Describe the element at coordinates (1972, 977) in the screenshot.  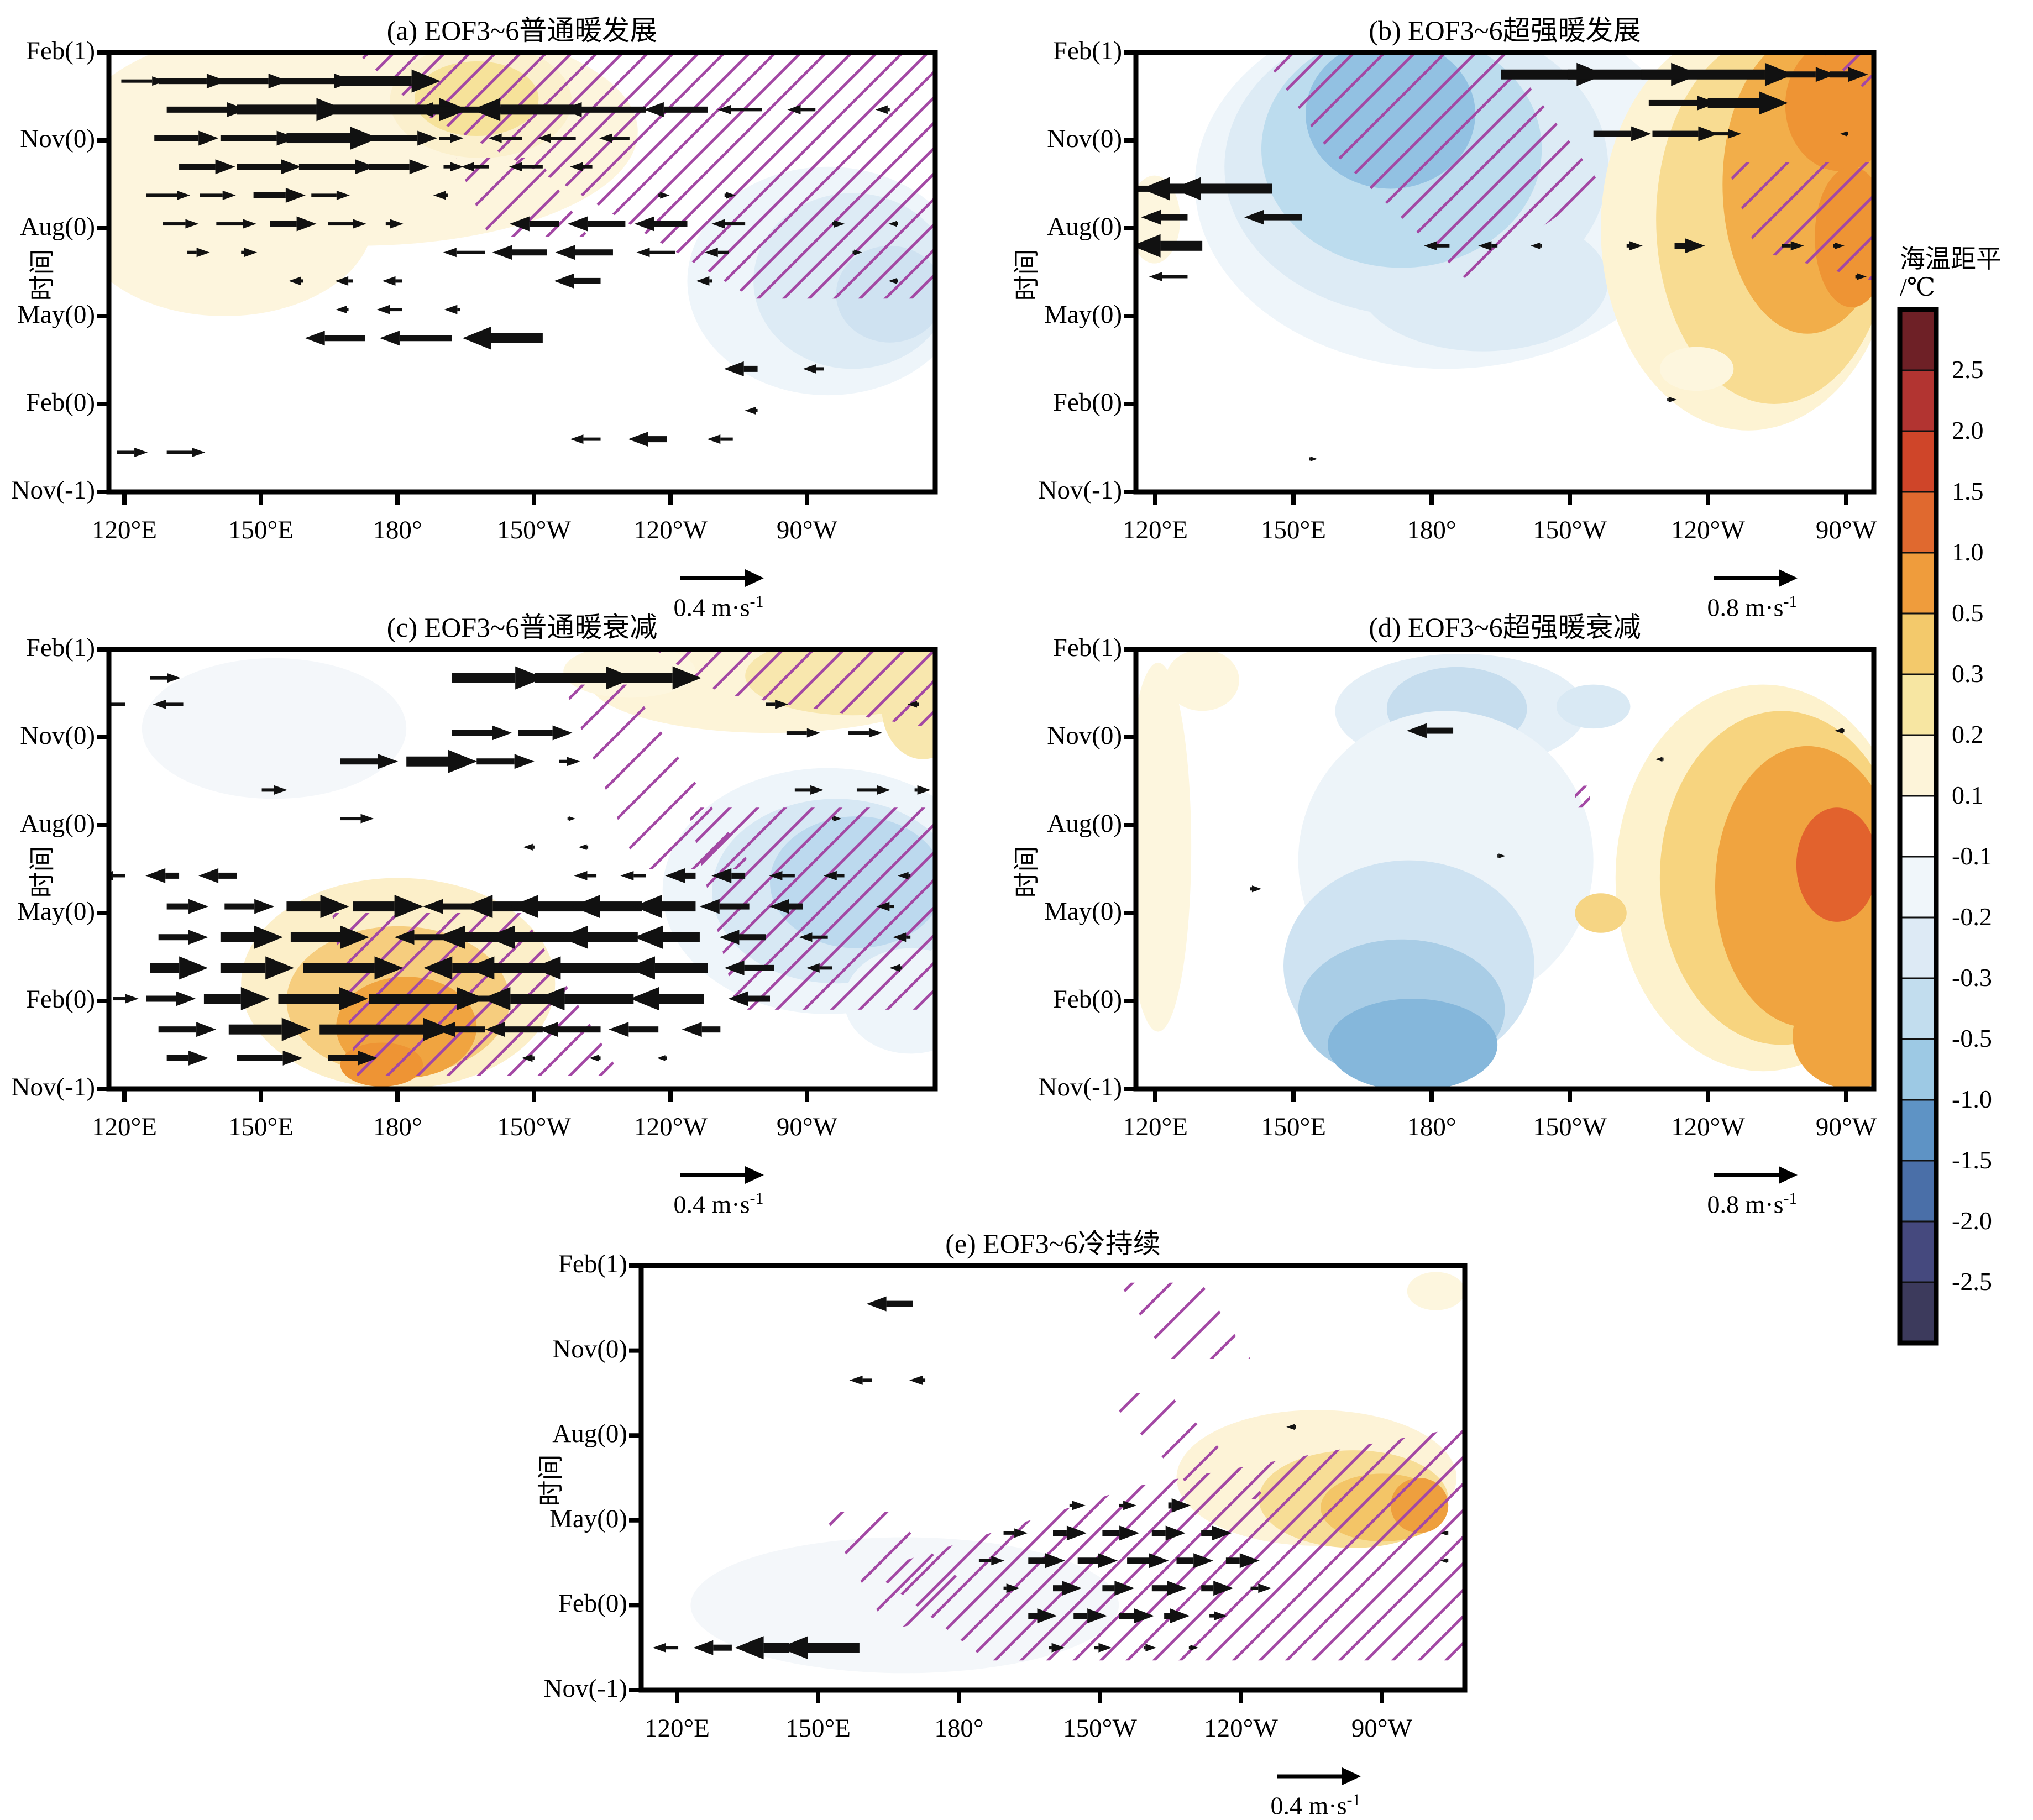
I see `colorbar-tick--0.3: -0.3` at that location.